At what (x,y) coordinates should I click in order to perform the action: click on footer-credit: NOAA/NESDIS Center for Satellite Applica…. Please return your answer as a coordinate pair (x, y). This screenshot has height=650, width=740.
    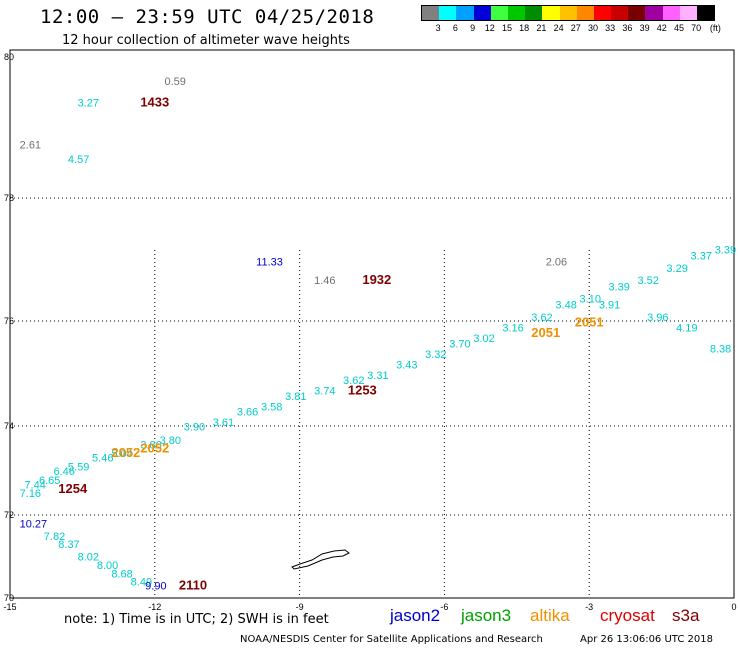
    Looking at the image, I should click on (391, 639).